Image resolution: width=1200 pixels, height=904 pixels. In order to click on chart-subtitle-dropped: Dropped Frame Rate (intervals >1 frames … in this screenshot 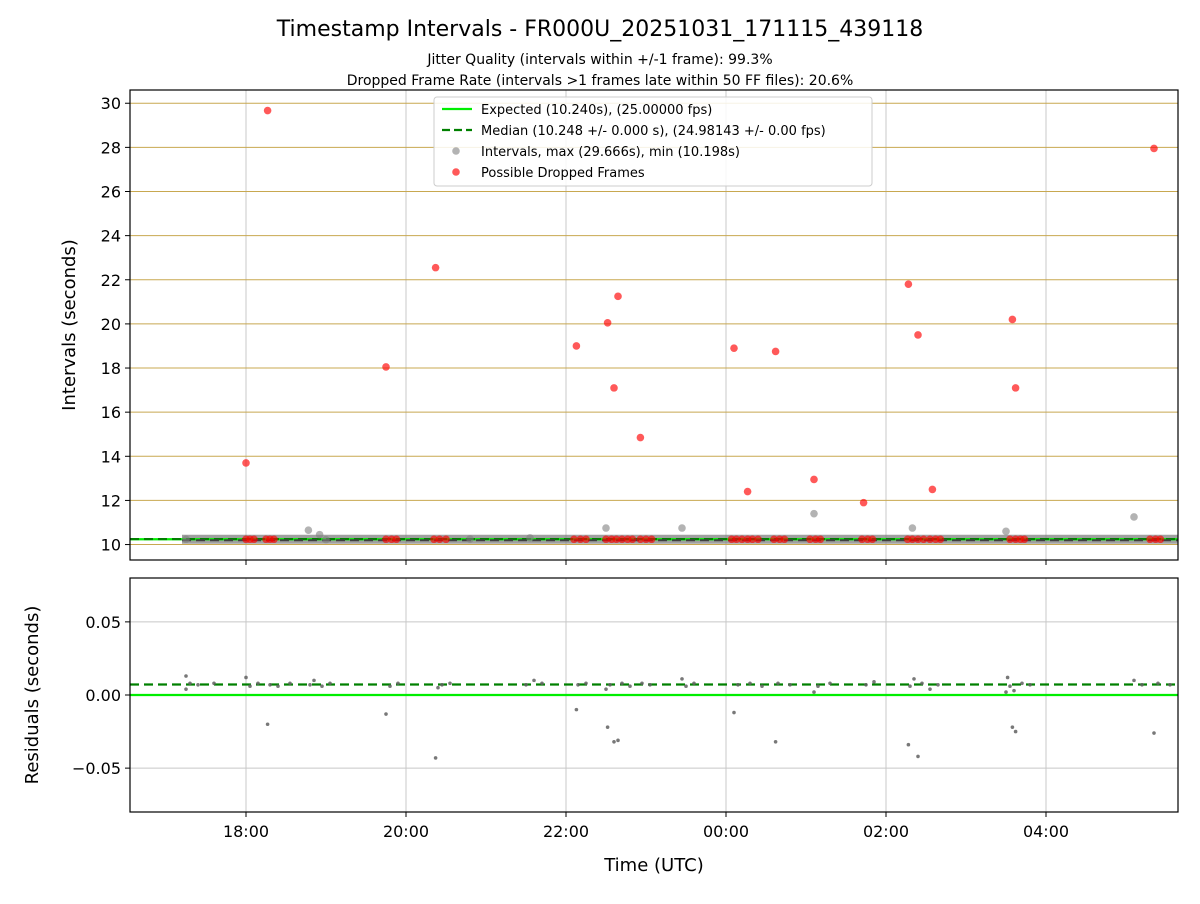, I will do `click(600, 81)`.